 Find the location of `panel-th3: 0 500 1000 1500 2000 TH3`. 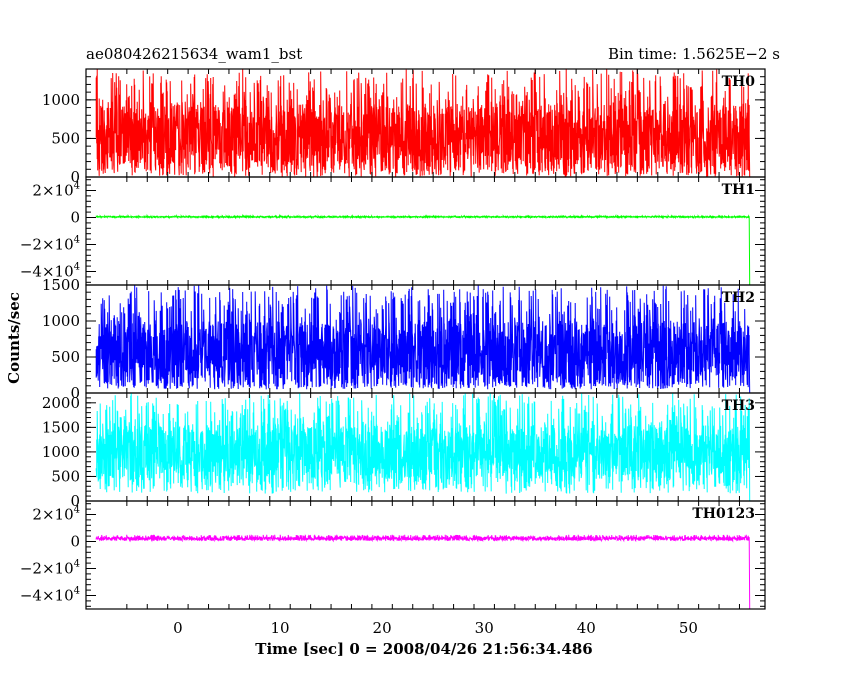

panel-th3: 0 500 1000 1500 2000 TH3 is located at coordinates (404, 451).